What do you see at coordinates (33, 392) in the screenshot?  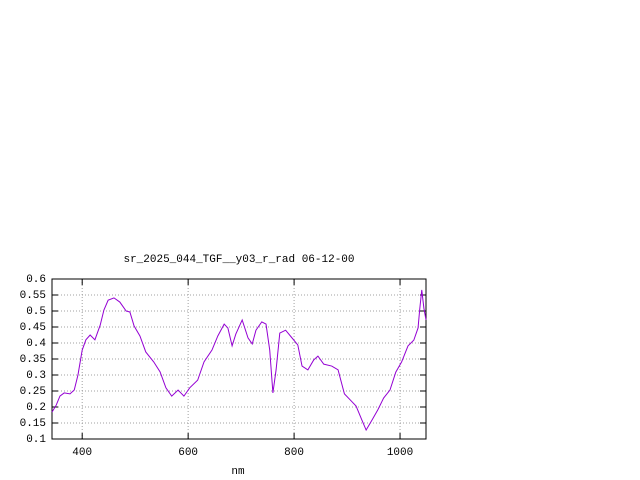 I see `y-tick-label: 0.25` at bounding box center [33, 392].